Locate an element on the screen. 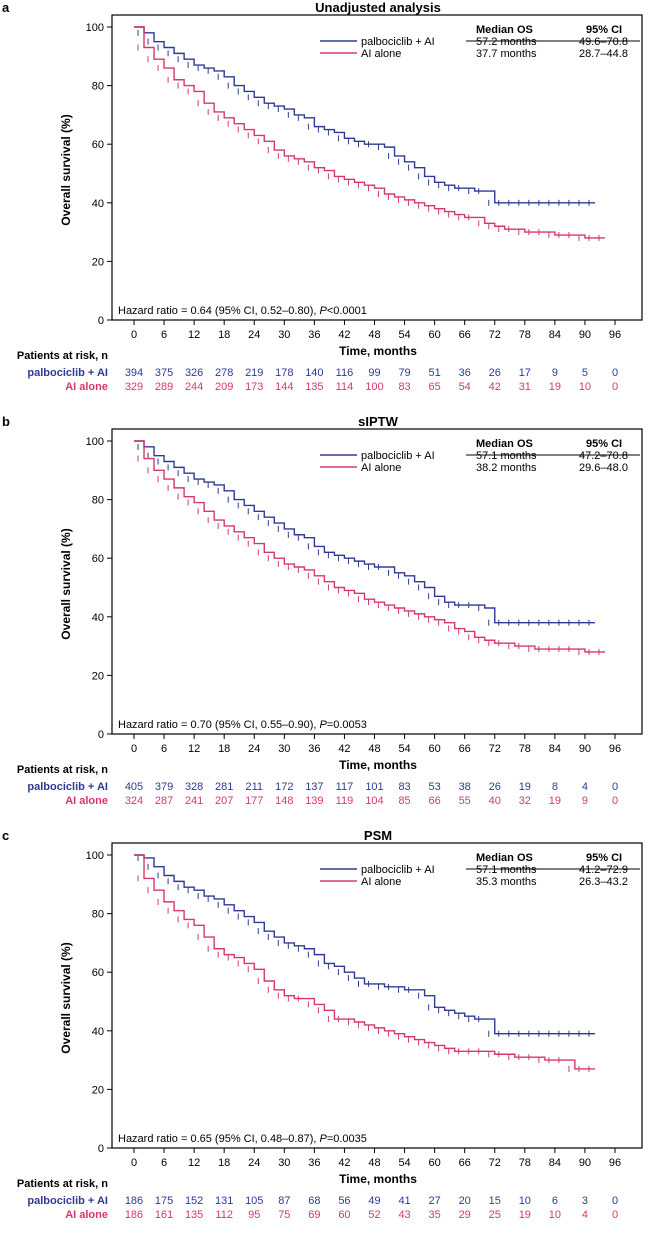 This screenshot has width=668, height=1250. at-risk-count: 379 is located at coordinates (164, 787).